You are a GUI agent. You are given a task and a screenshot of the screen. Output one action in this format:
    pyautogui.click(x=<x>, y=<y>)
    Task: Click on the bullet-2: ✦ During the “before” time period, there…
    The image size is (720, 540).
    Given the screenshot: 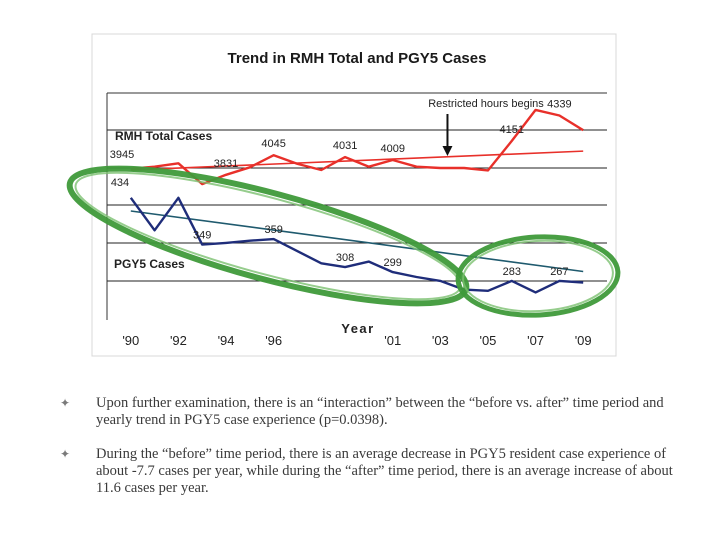 What is the action you would take?
    pyautogui.click(x=370, y=471)
    